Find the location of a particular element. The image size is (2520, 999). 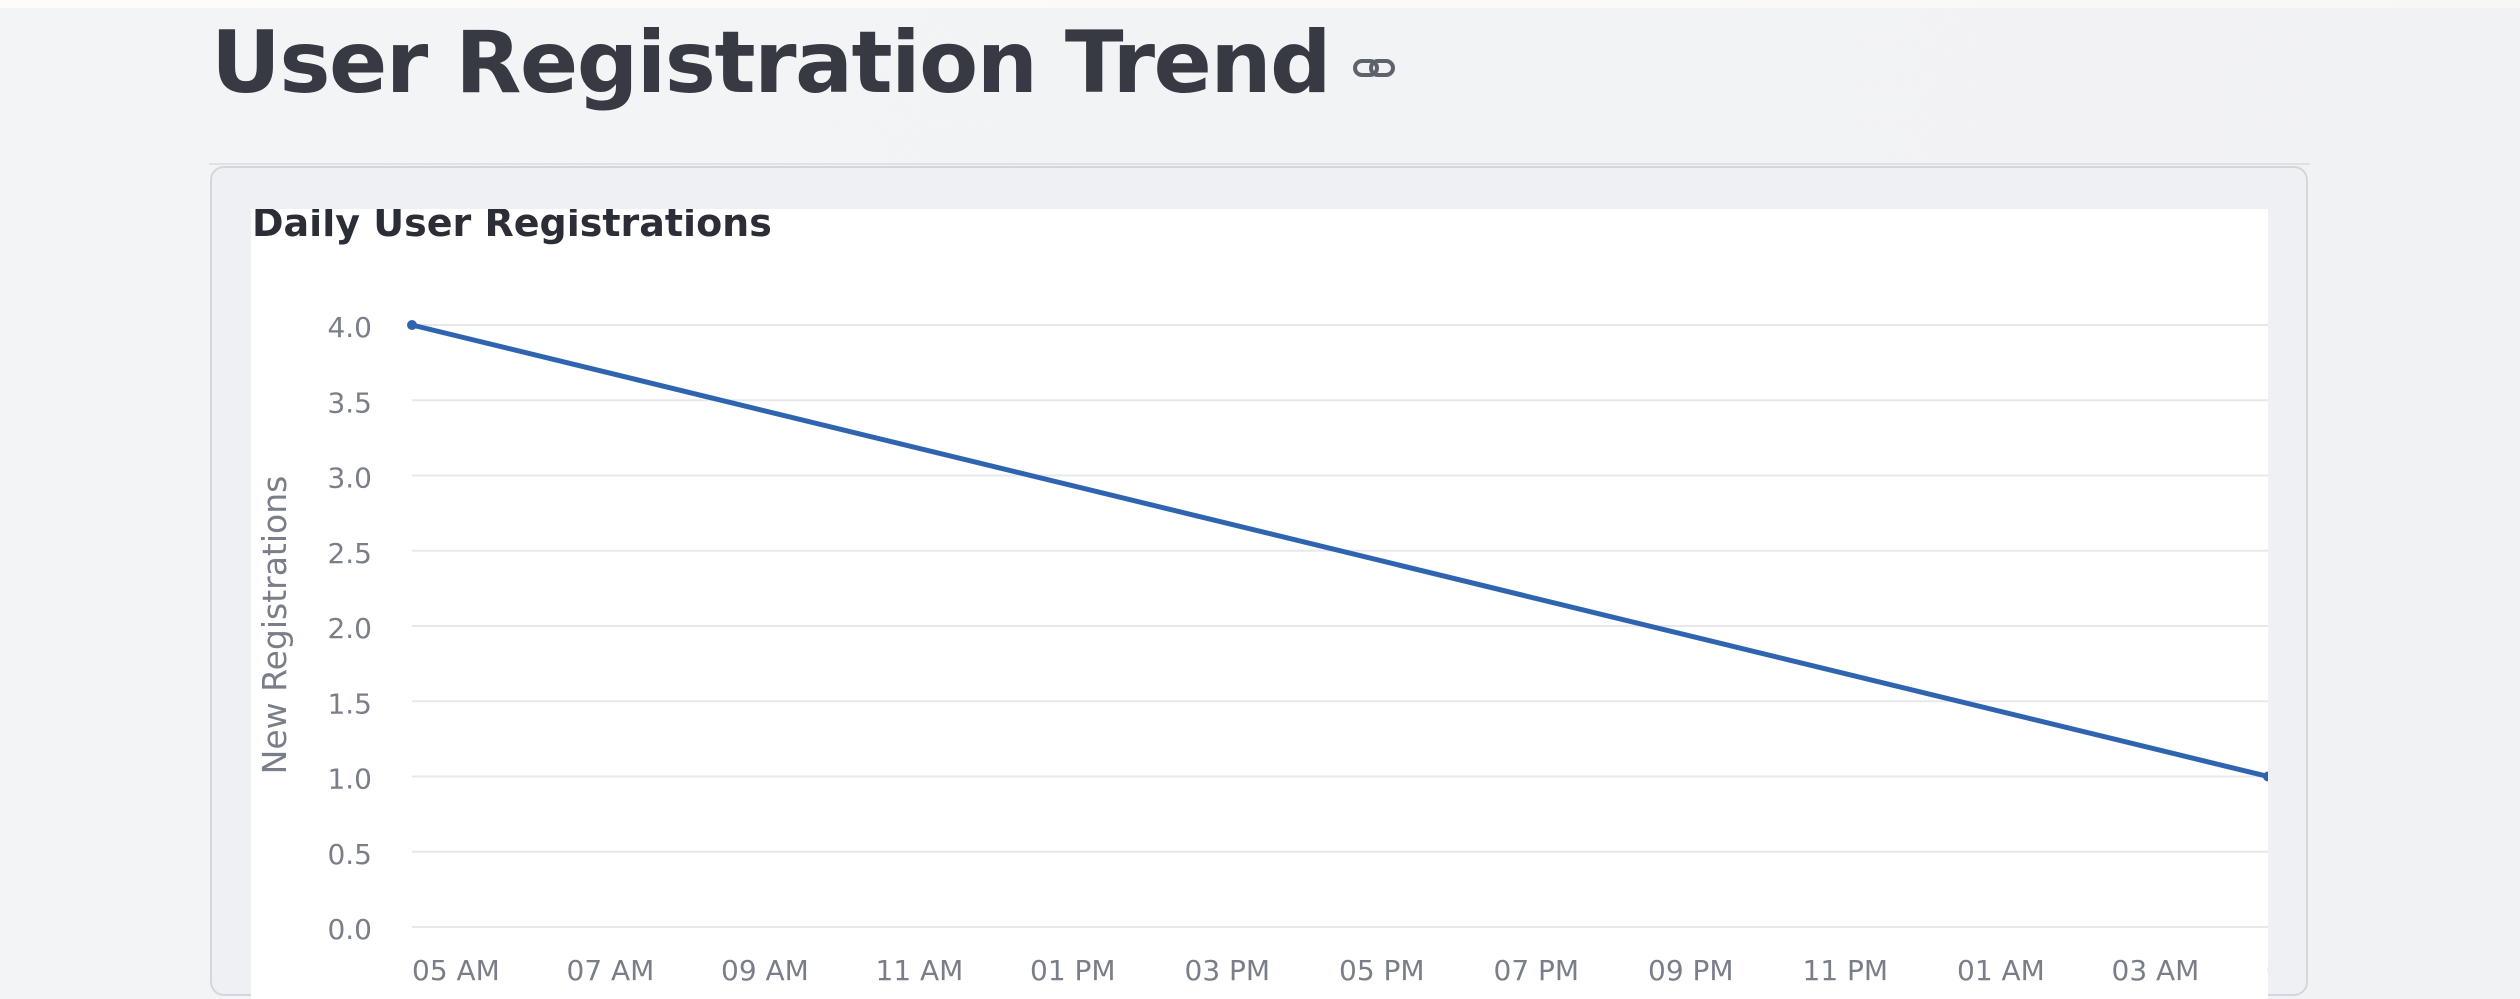

x-tick-label: 05 PM is located at coordinates (1382, 970).